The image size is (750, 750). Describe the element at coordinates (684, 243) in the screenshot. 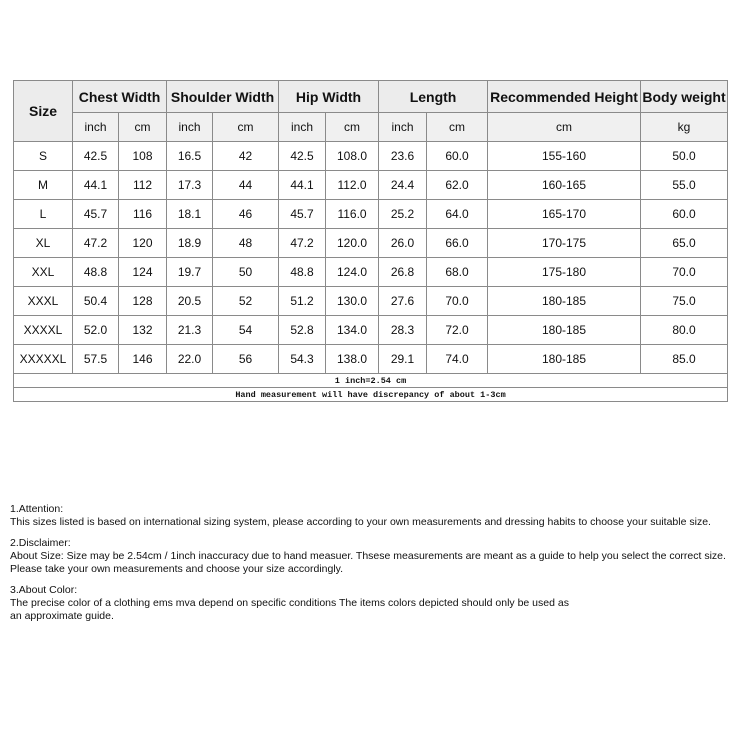

I see `value-cell: 65.0` at that location.